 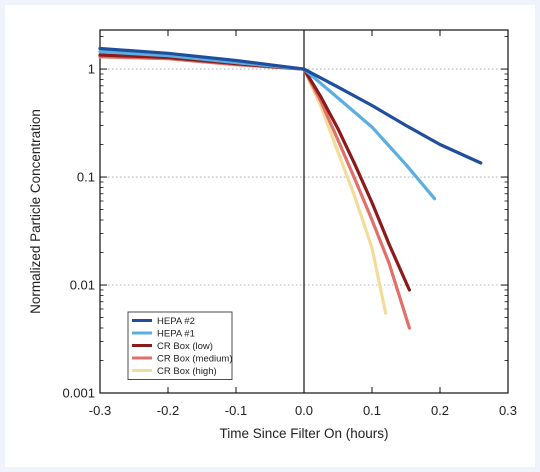 What do you see at coordinates (82, 285) in the screenshot?
I see `y-tick-label-1: 0.01` at bounding box center [82, 285].